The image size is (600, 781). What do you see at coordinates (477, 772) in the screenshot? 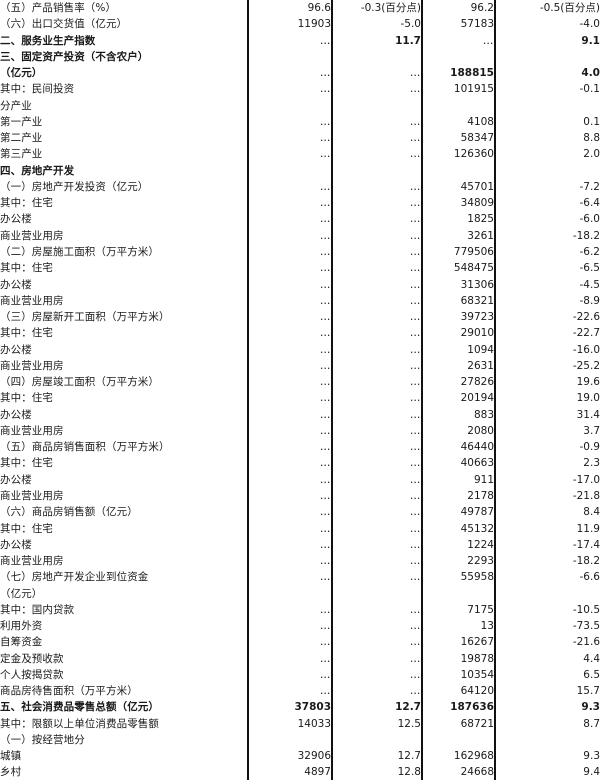
I see `cumulative-absolute: 24668` at bounding box center [477, 772].